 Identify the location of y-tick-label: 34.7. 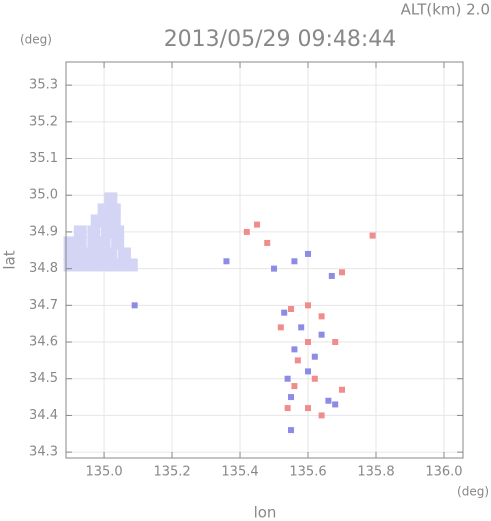
(43, 305).